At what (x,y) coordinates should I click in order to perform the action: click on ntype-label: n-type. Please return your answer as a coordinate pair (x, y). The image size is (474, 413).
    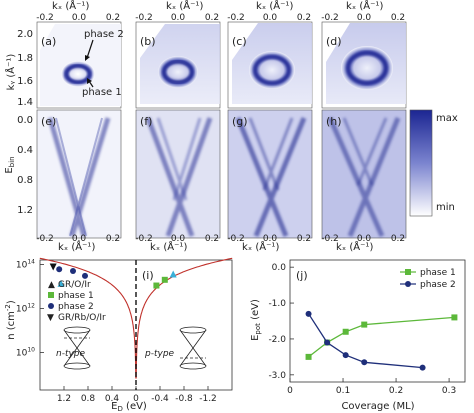
    Looking at the image, I should click on (71, 354).